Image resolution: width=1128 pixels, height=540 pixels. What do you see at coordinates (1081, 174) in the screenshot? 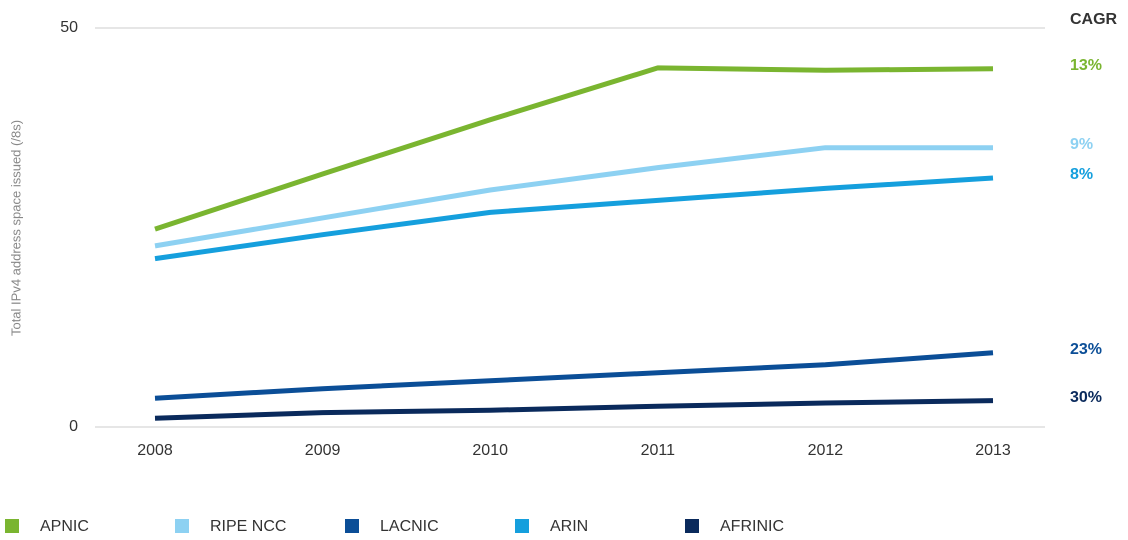
I see `cagr-label: 8%` at bounding box center [1081, 174].